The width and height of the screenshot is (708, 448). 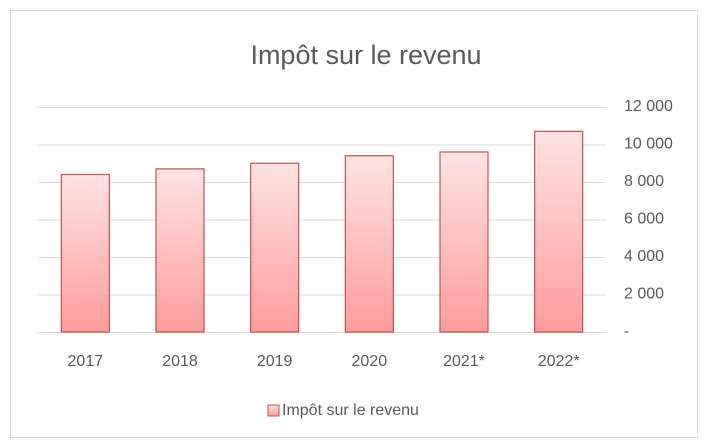 What do you see at coordinates (626, 331) in the screenshot?
I see `y-tick-label: -` at bounding box center [626, 331].